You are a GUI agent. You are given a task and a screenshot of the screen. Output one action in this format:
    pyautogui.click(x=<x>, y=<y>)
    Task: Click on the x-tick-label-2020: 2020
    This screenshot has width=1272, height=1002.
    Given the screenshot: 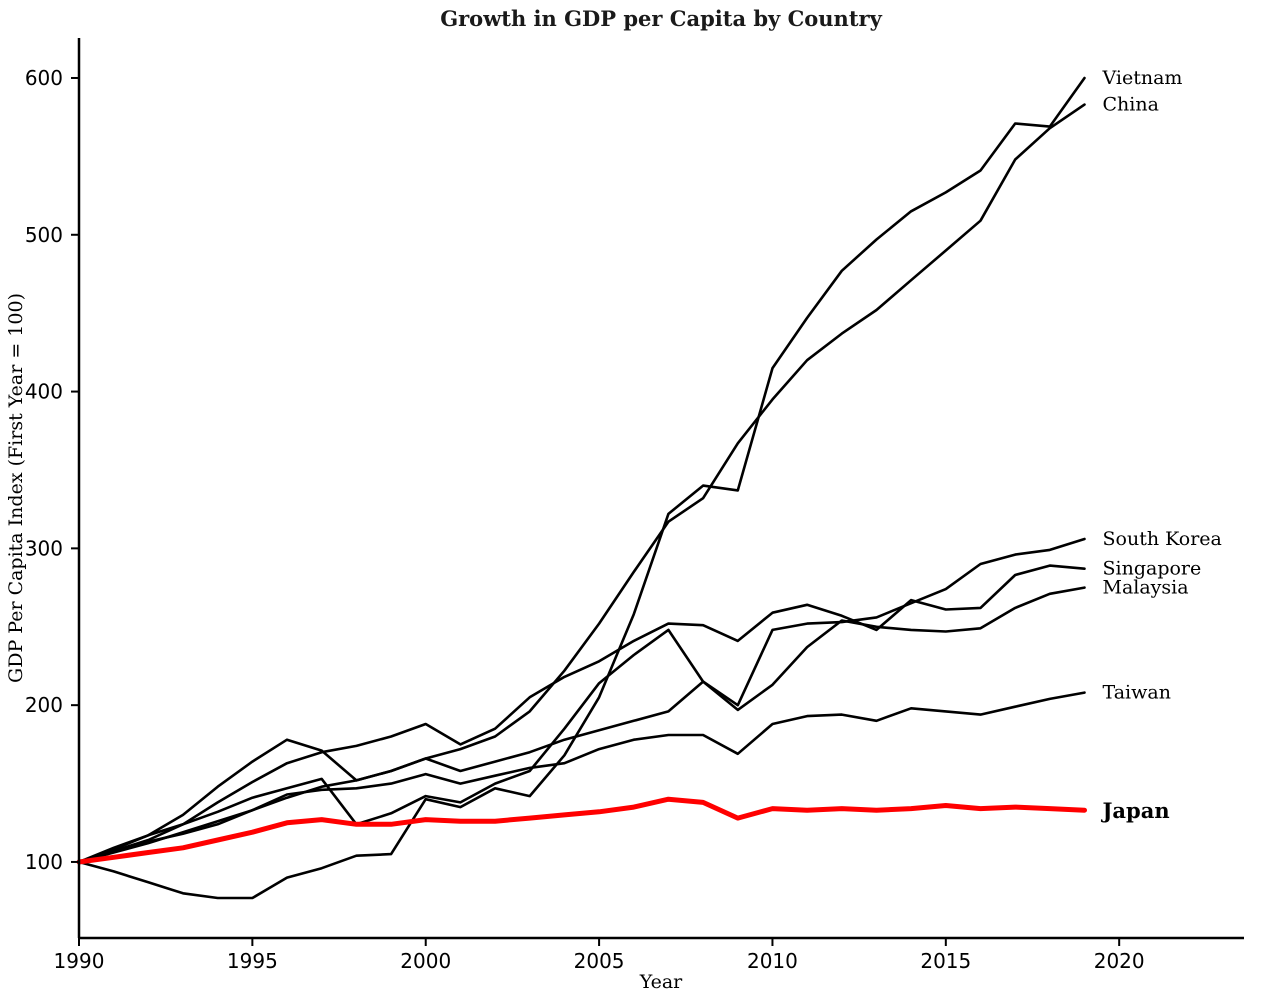 What is the action you would take?
    pyautogui.click(x=1119, y=961)
    